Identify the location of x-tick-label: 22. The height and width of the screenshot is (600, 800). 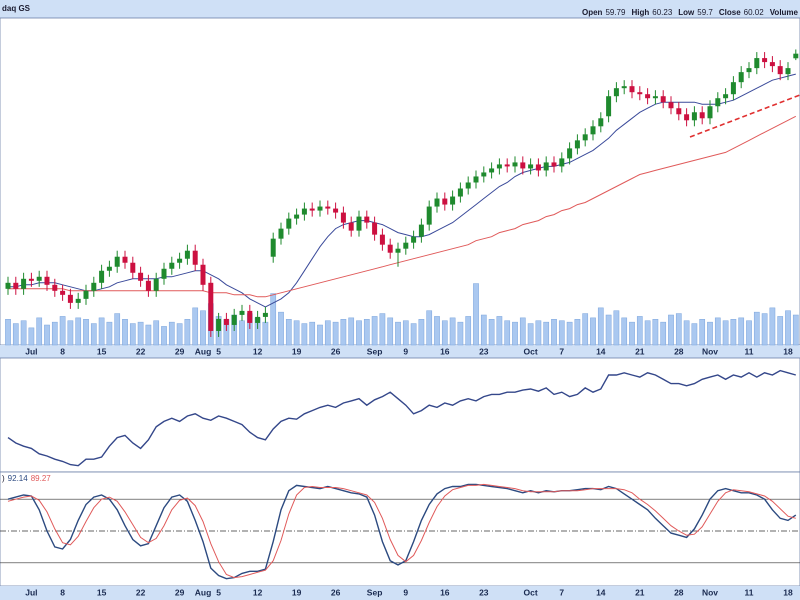
(141, 592).